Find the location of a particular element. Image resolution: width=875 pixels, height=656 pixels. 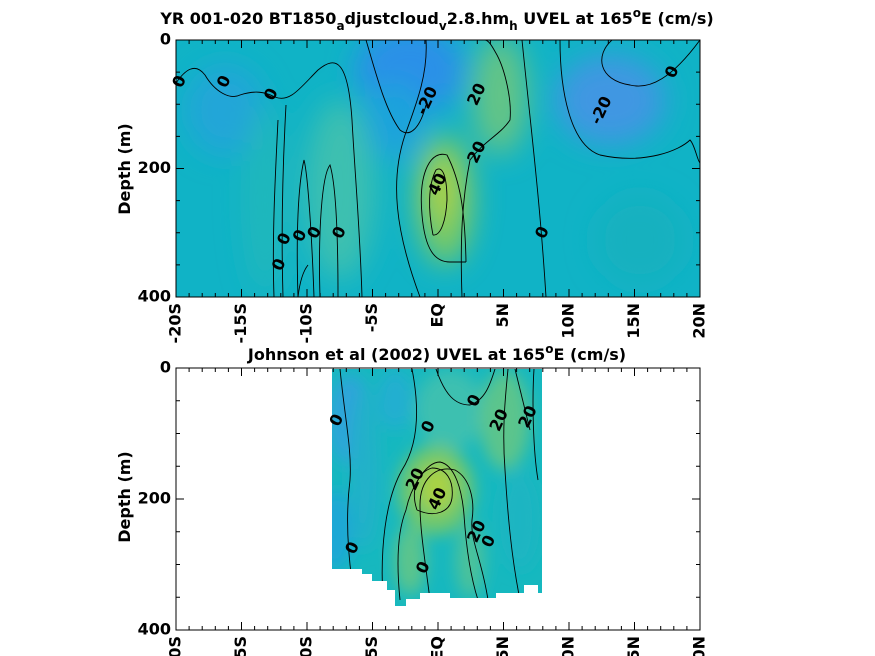

bottom-ylabel: Depth (m) is located at coordinates (124, 497).